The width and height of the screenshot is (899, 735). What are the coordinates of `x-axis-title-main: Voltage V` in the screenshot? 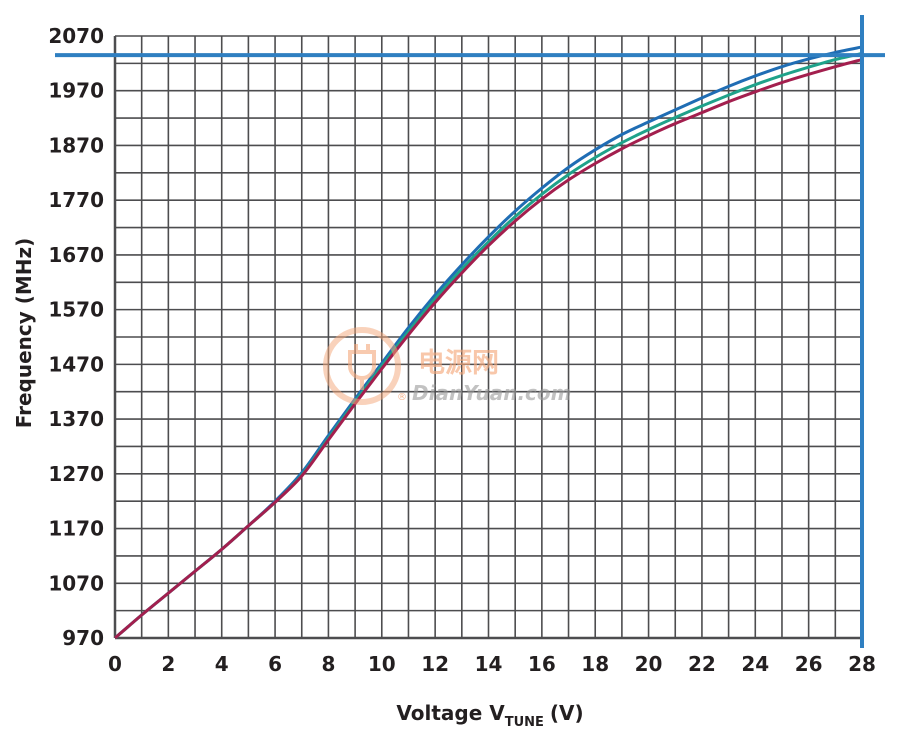 It's located at (450, 713).